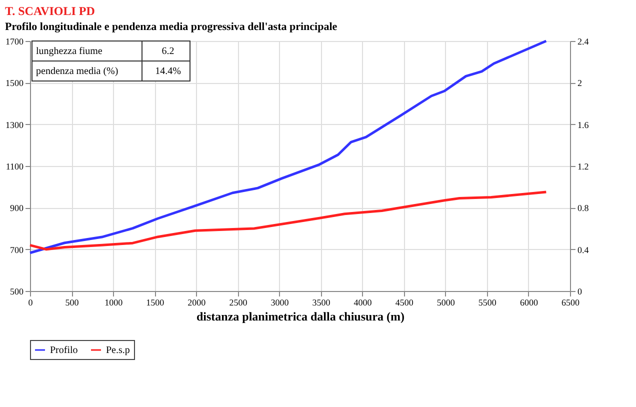 The height and width of the screenshot is (407, 636). Describe the element at coordinates (15, 125) in the screenshot. I see `y-tick-label: 1300` at that location.